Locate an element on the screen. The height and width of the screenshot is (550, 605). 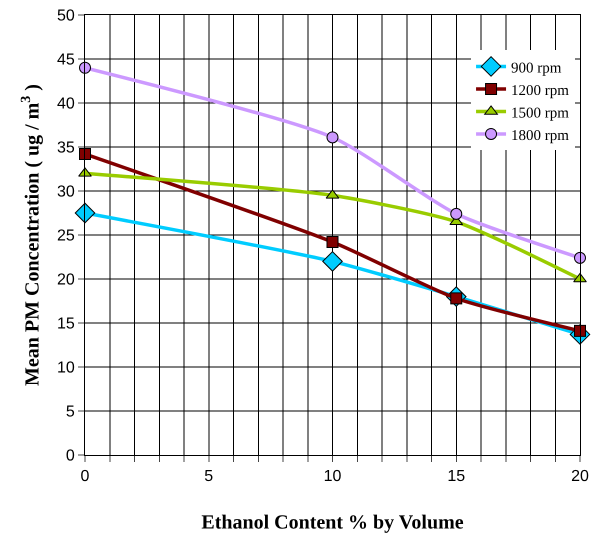
x-tick-label: 5 is located at coordinates (209, 477).